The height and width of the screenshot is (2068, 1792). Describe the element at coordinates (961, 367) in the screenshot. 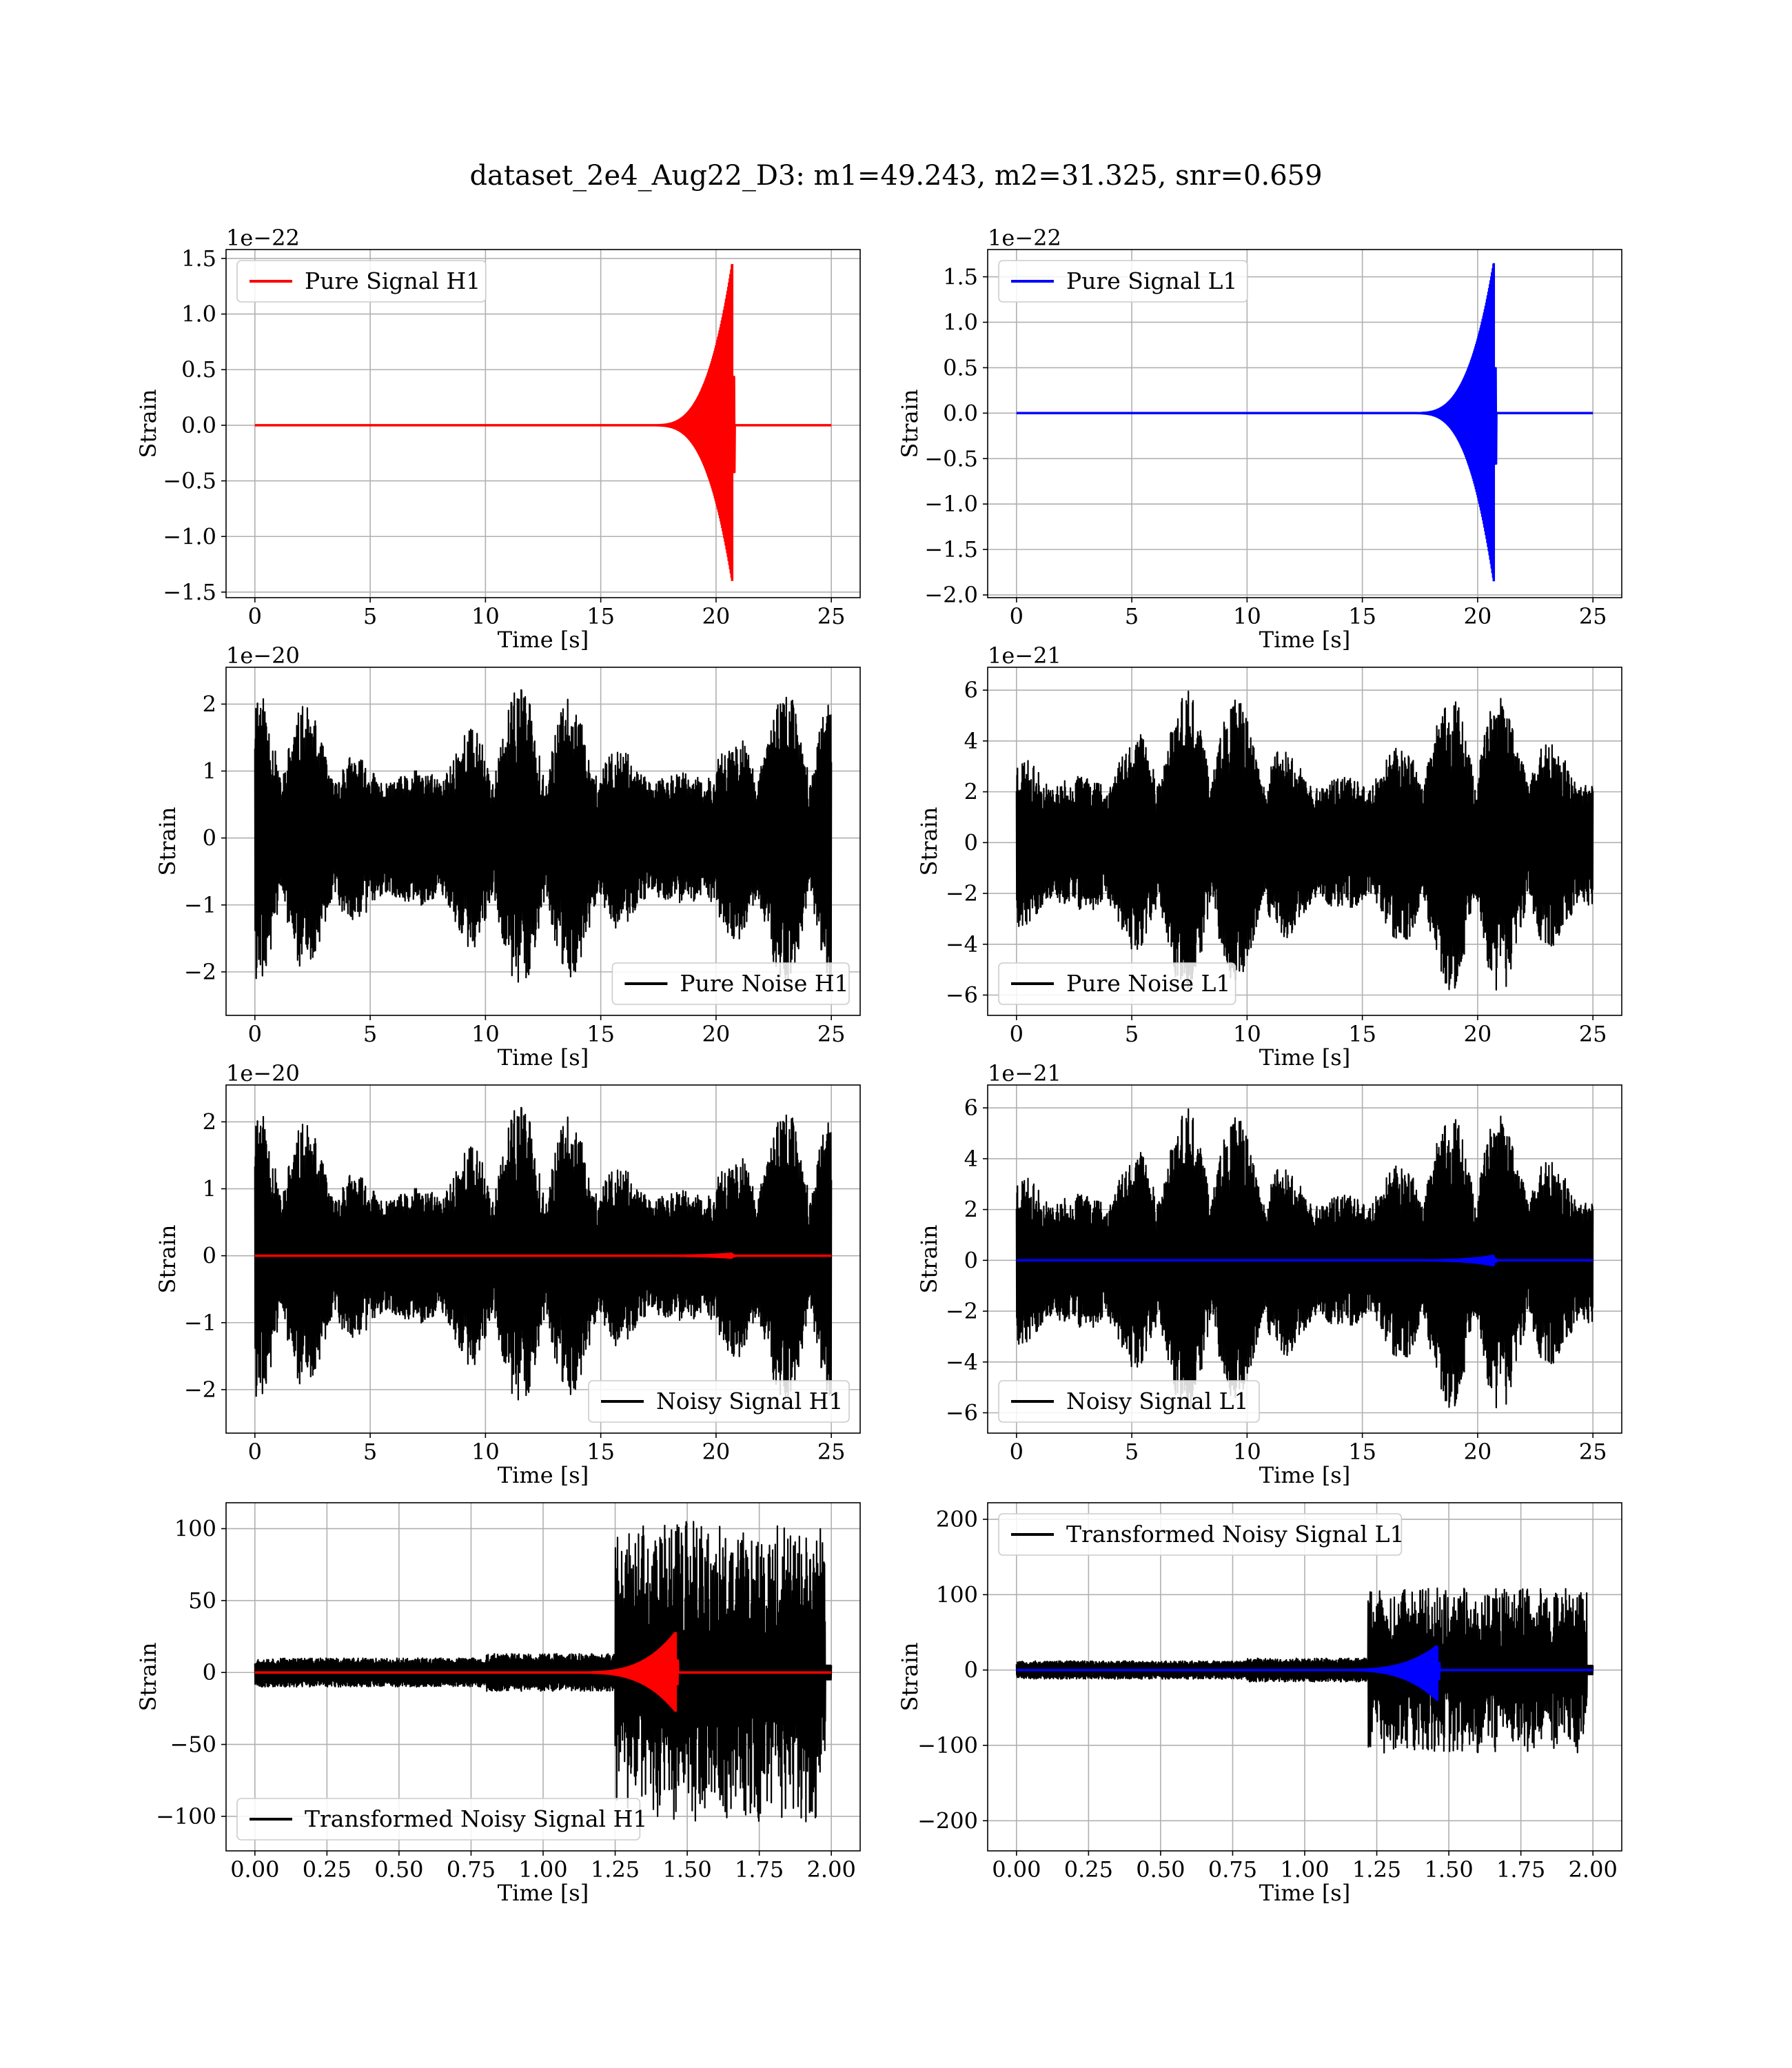

I see `y-tick-label: 0.5` at that location.